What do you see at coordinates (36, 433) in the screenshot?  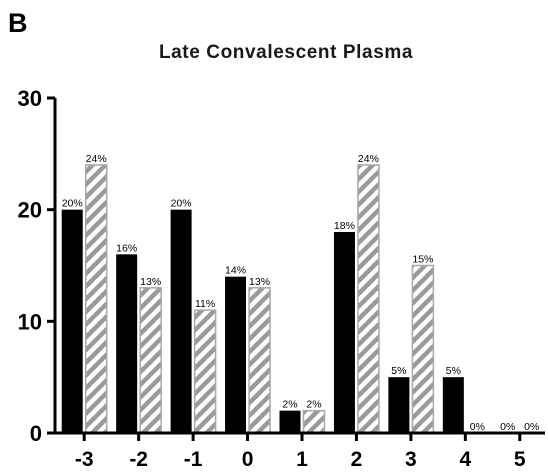 I see `y-tick-label: 0` at bounding box center [36, 433].